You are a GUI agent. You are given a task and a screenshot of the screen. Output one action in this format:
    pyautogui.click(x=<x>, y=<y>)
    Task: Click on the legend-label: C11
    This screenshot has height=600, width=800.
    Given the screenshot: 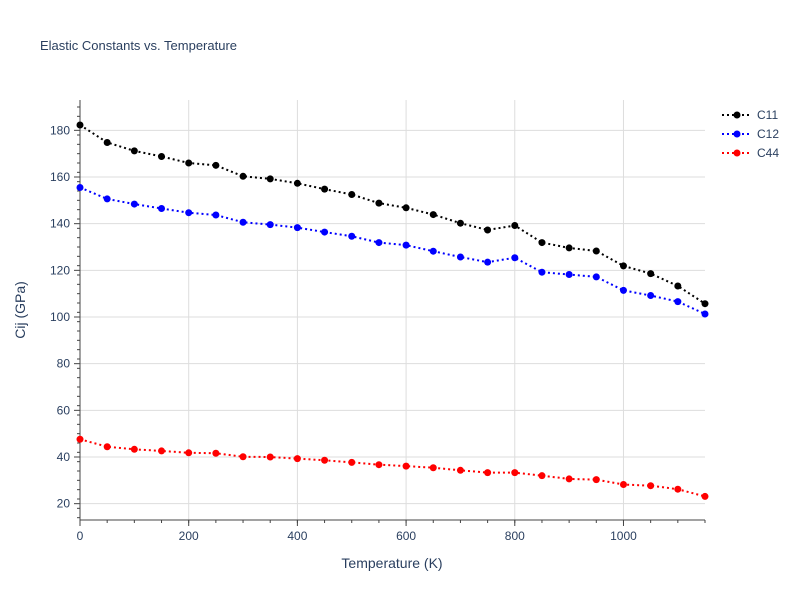 What is the action you would take?
    pyautogui.click(x=767, y=115)
    